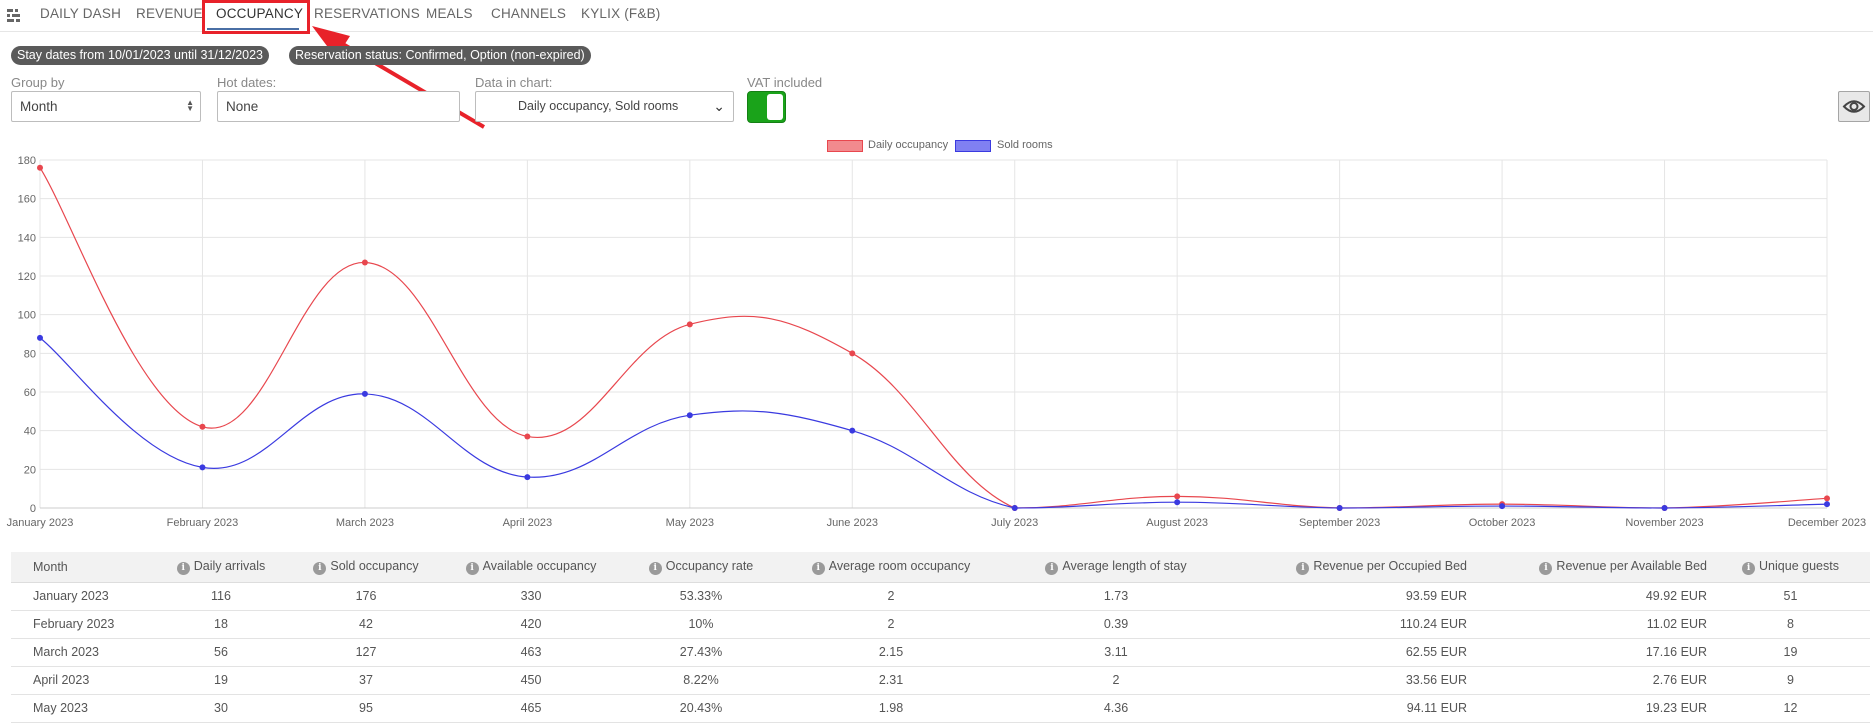 The height and width of the screenshot is (727, 1873). What do you see at coordinates (81, 680) in the screenshot?
I see `table-cell: April 2023` at bounding box center [81, 680].